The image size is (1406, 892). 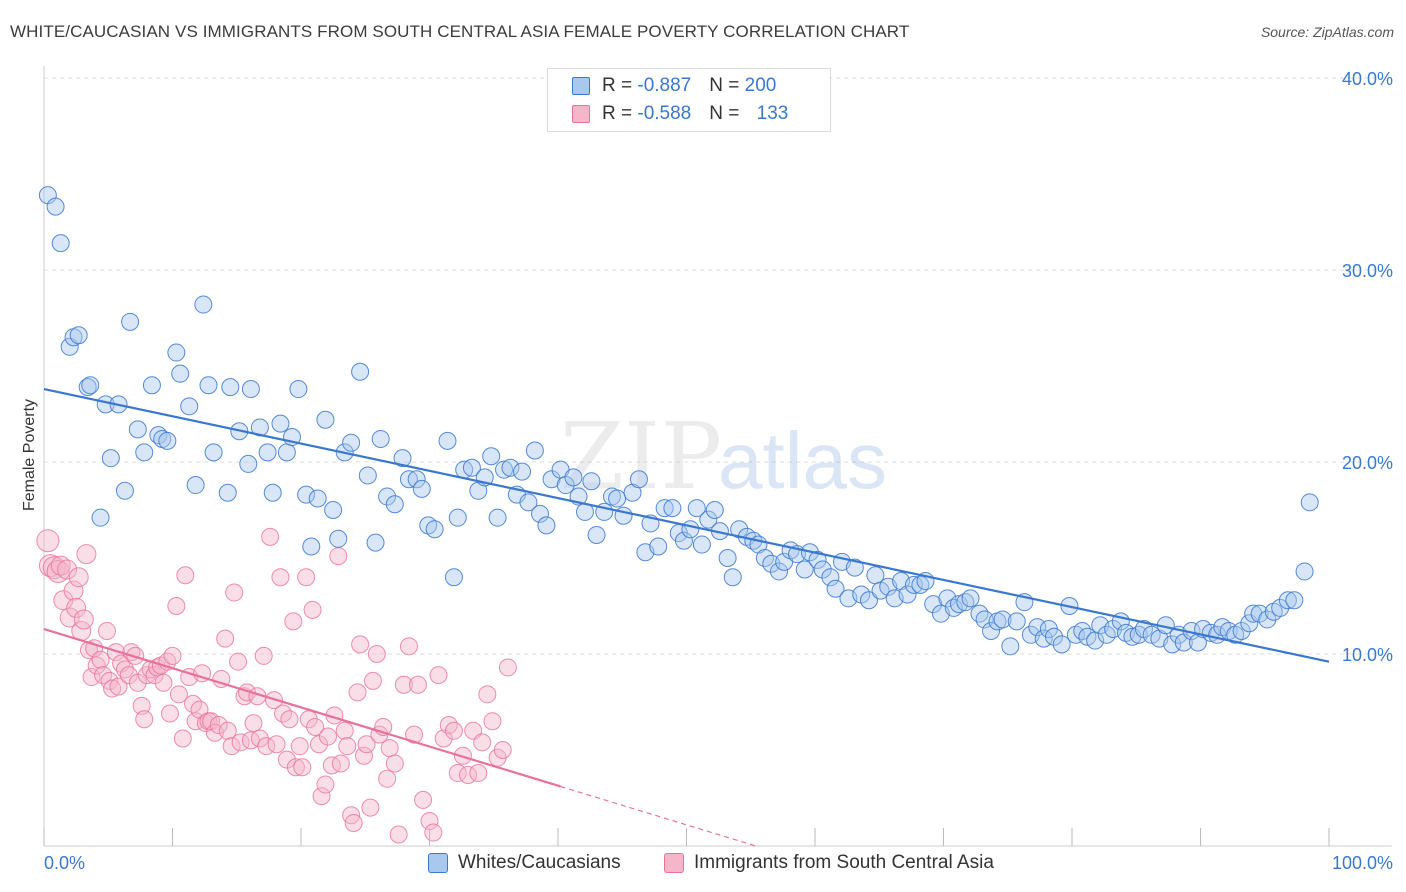 What do you see at coordinates (64, 863) in the screenshot?
I see `x-tick-label: 0.0%` at bounding box center [64, 863].